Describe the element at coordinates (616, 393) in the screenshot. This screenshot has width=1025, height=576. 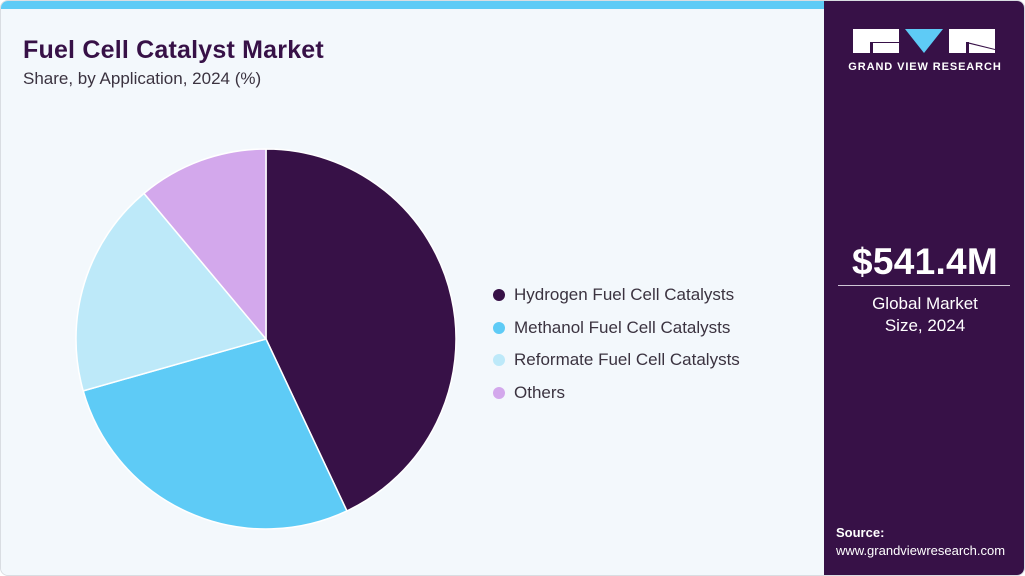
I see `legend-item: Others` at that location.